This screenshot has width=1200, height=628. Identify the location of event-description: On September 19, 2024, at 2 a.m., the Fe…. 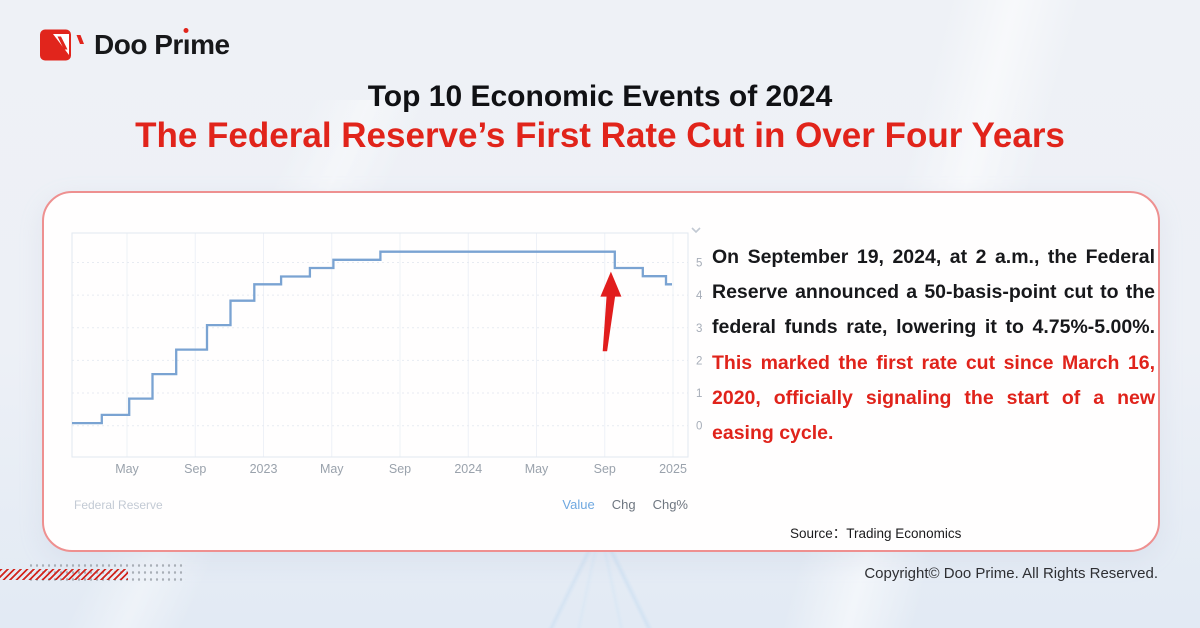
(933, 345).